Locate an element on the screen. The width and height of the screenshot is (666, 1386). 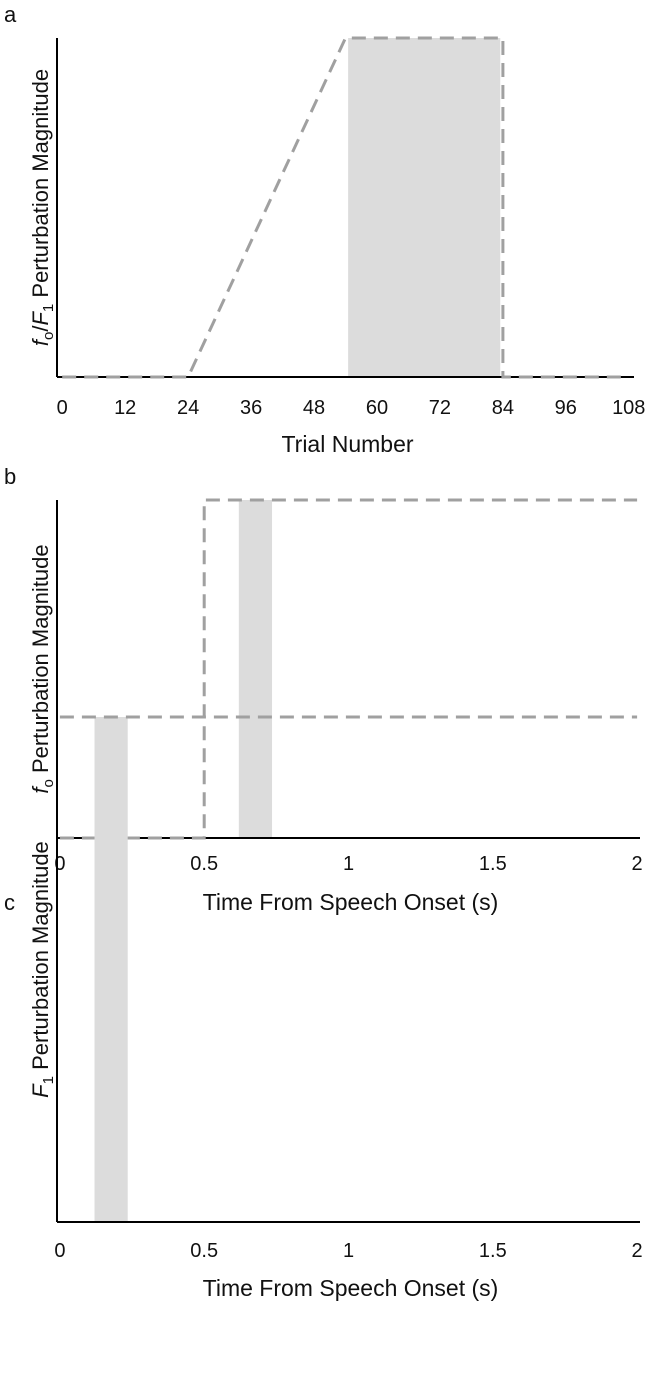
panel-letter-b: b is located at coordinates (10, 476).